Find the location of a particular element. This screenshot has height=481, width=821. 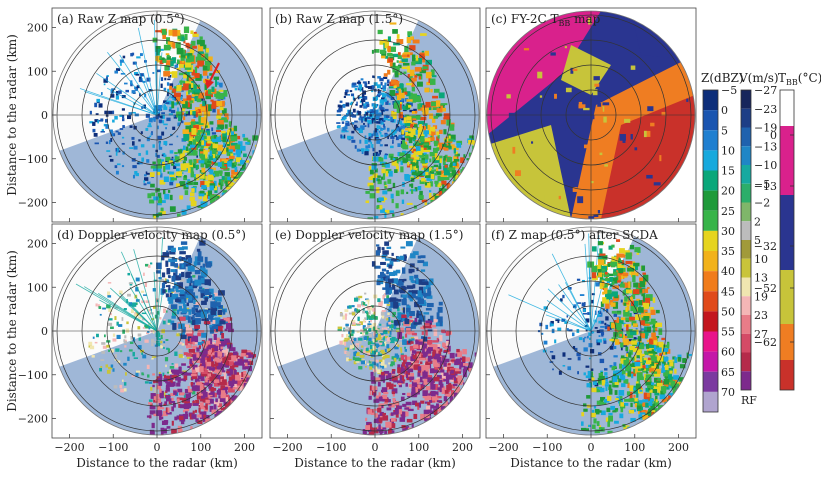

colorbar-label-z: Z(dBZ) is located at coordinates (722, 78).